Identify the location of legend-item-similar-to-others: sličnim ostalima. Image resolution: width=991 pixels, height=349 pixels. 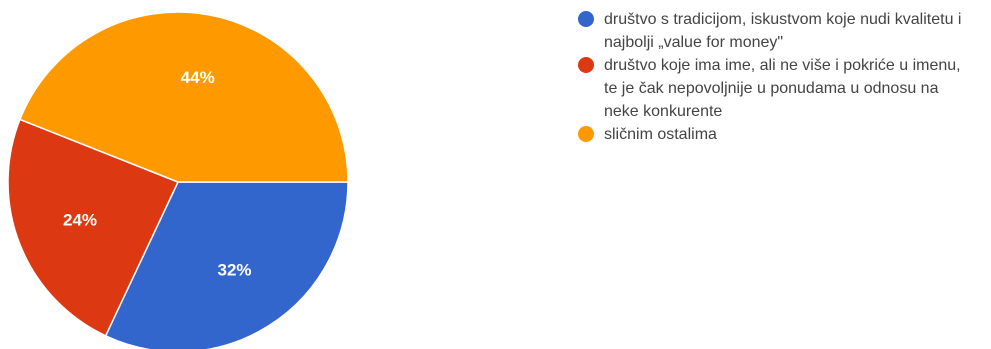
(778, 134).